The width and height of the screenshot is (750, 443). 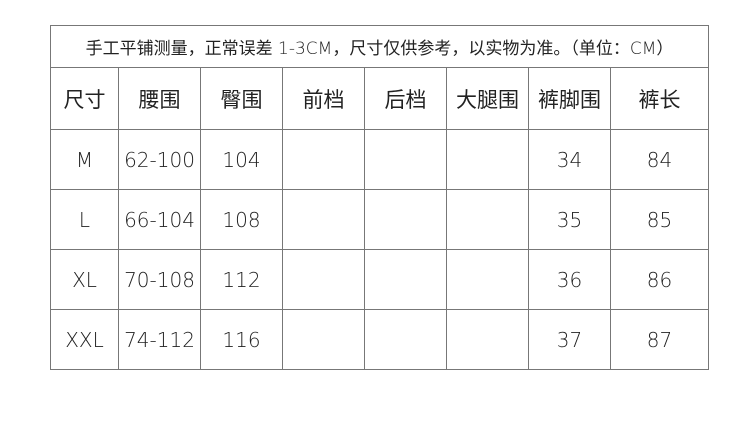 What do you see at coordinates (659, 219) in the screenshot?
I see `cell-length: 85` at bounding box center [659, 219].